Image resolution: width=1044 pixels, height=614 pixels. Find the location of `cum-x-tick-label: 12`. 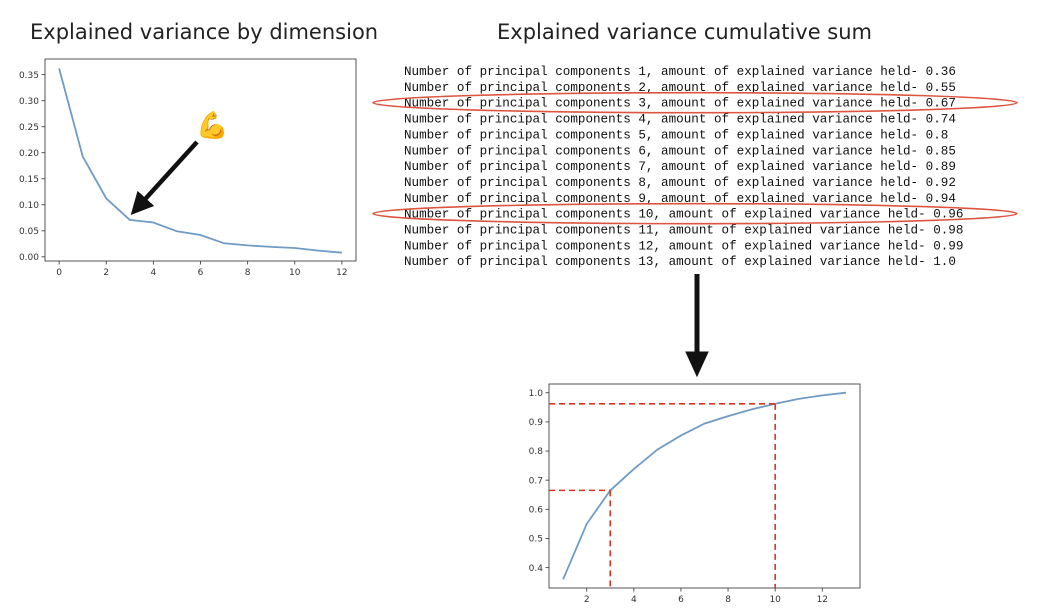

cum-x-tick-label: 12 is located at coordinates (822, 600).